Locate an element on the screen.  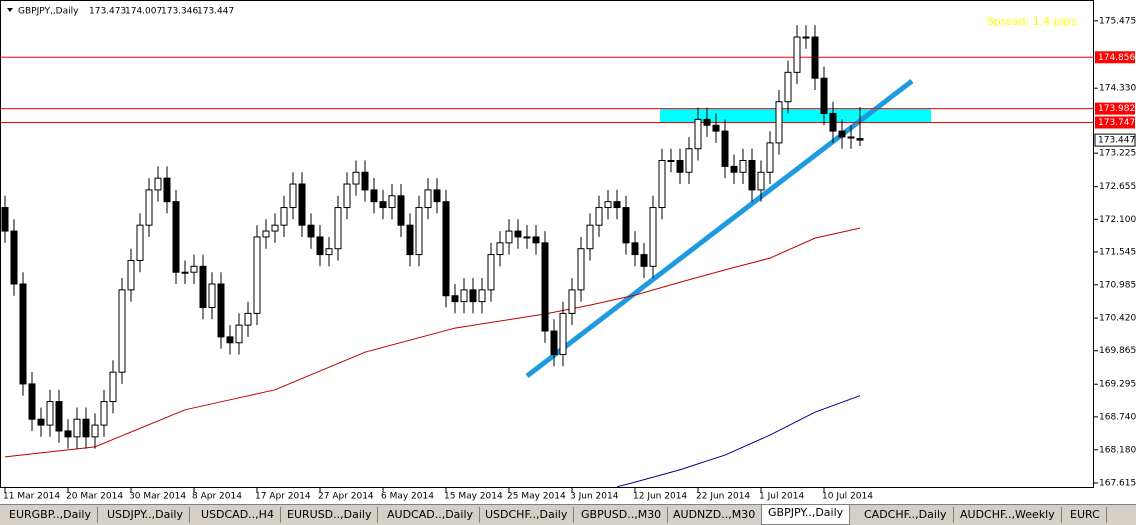
y-tick-label: 169.295 is located at coordinates (1117, 385).